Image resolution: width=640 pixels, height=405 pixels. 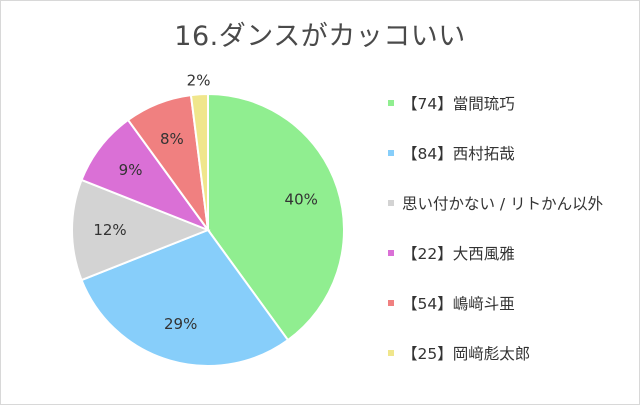 I want to click on legend-label-1: 【84】西村拓哉, so click(x=458, y=154).